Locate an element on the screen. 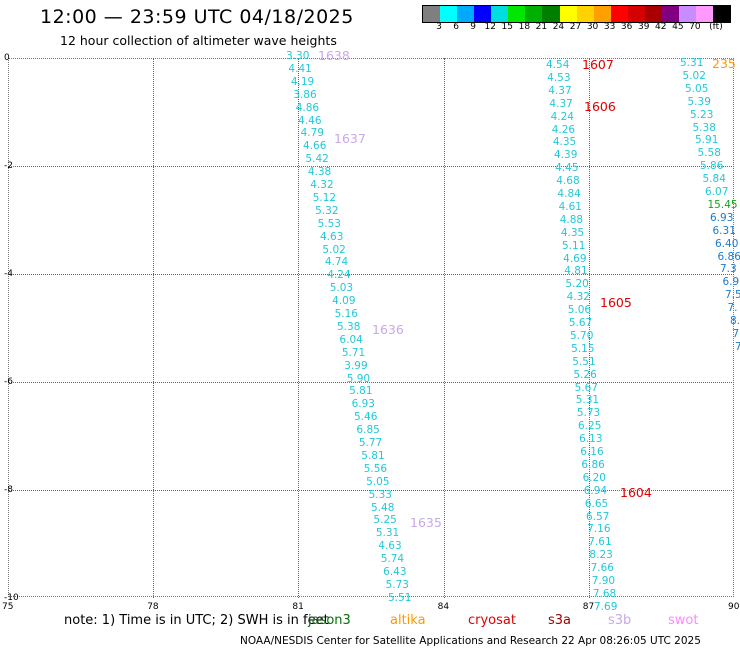 This screenshot has height=650, width=740. swh-value: 5.26 is located at coordinates (585, 374).